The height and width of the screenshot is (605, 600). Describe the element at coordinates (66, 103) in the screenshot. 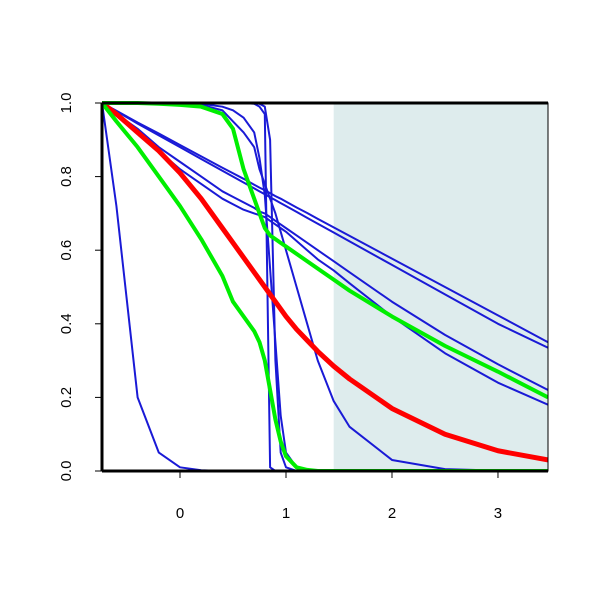

I see `y-tick-label: 1.0` at that location.